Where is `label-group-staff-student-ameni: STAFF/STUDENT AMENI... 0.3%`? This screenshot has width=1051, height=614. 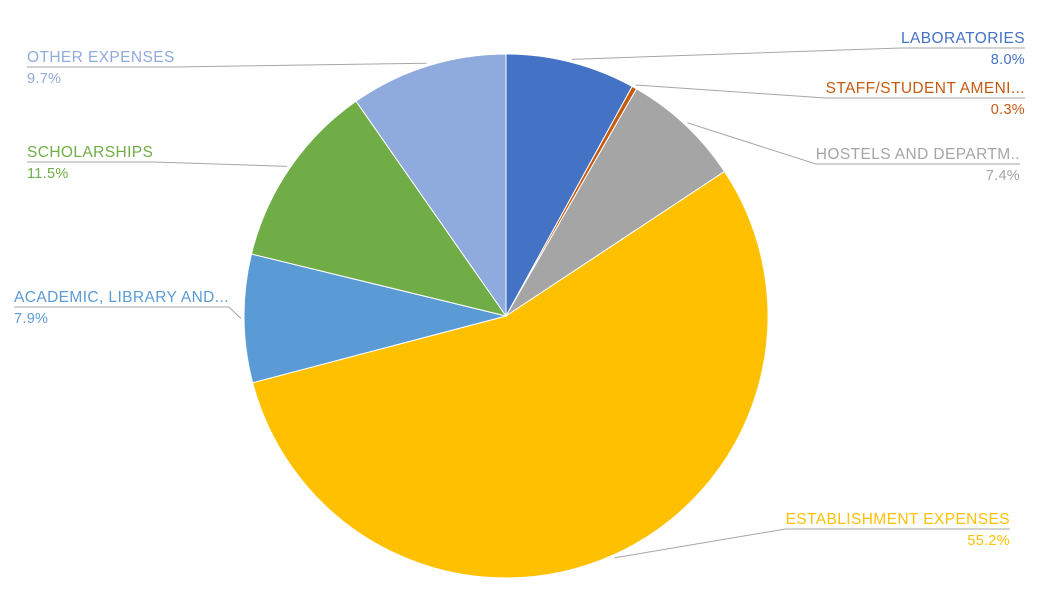
label-group-staff-student-ameni: STAFF/STUDENT AMENI... 0.3% is located at coordinates (830, 99).